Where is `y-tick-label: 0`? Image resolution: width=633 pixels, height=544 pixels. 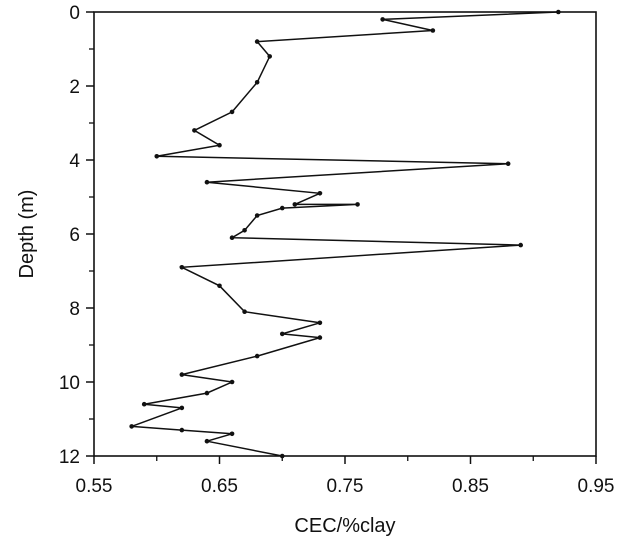
y-tick-label: 0 is located at coordinates (74, 13).